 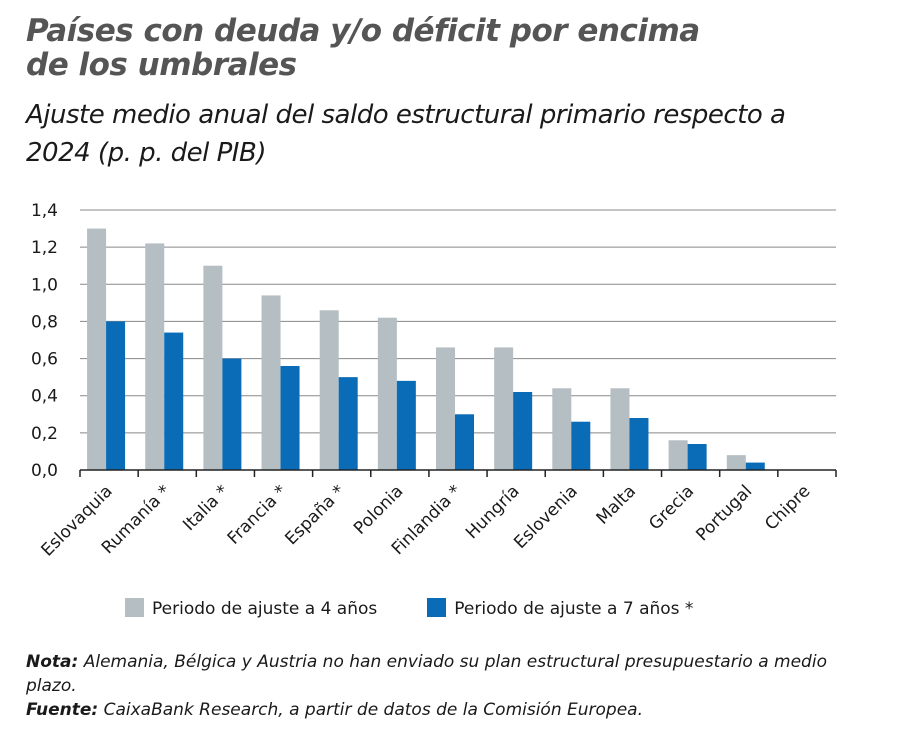 What do you see at coordinates (44, 360) in the screenshot?
I see `y-tick-label: 0,6` at bounding box center [44, 360].